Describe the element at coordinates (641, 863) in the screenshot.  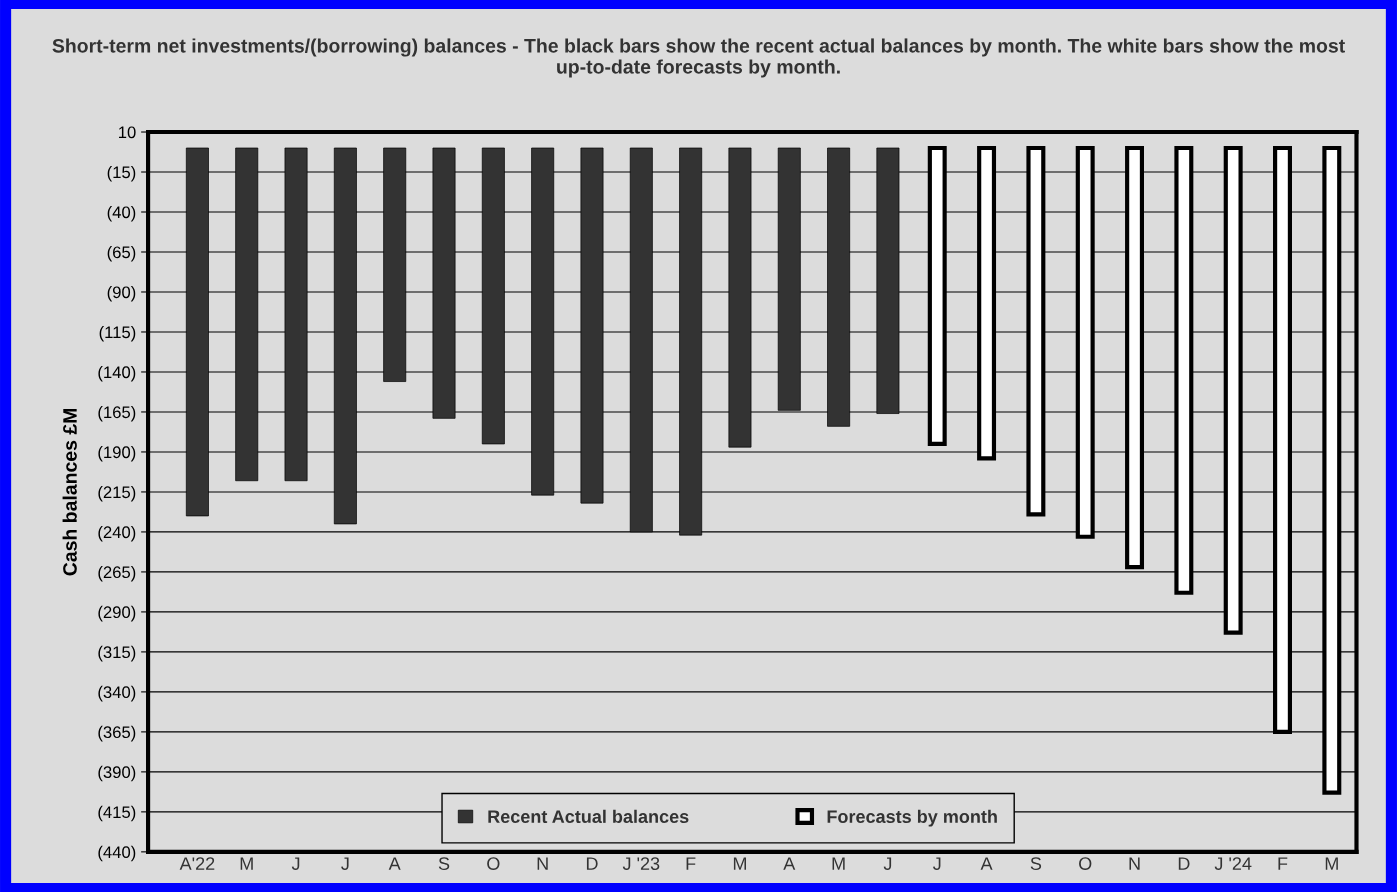
I see `x-tick-label: J '23` at that location.